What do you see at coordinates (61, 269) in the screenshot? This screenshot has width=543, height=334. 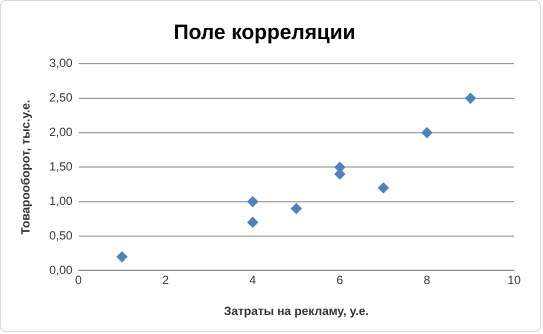 I see `y-tick-label: 0,00` at bounding box center [61, 269].